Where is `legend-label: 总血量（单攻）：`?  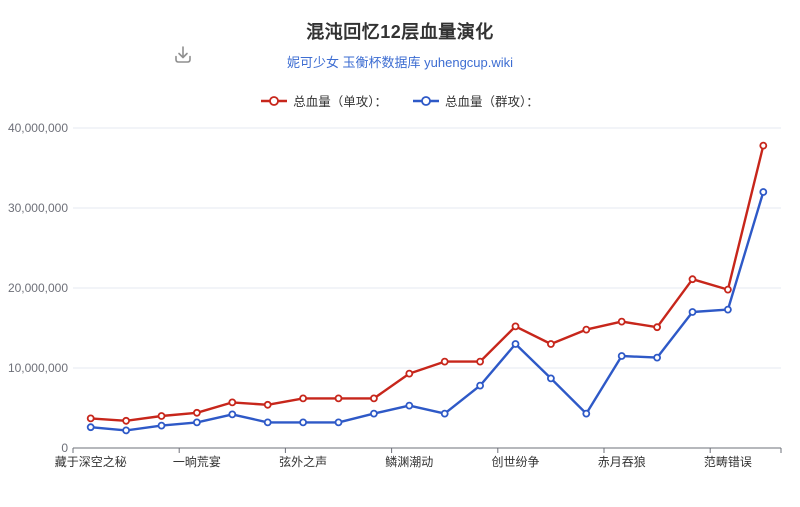 legend-label: 总血量（单攻）： is located at coordinates (340, 102).